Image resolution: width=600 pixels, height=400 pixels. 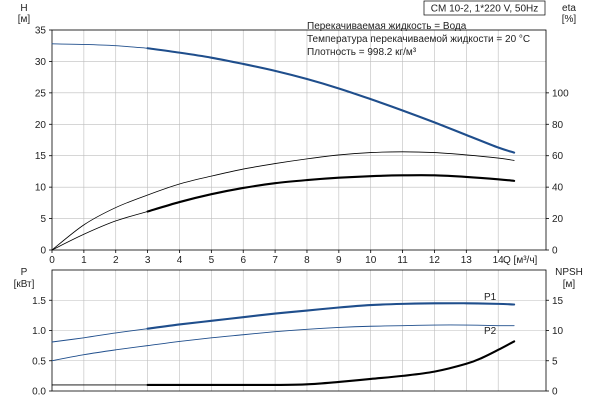 I want to click on left-tick-label: 15, so click(x=41, y=156).